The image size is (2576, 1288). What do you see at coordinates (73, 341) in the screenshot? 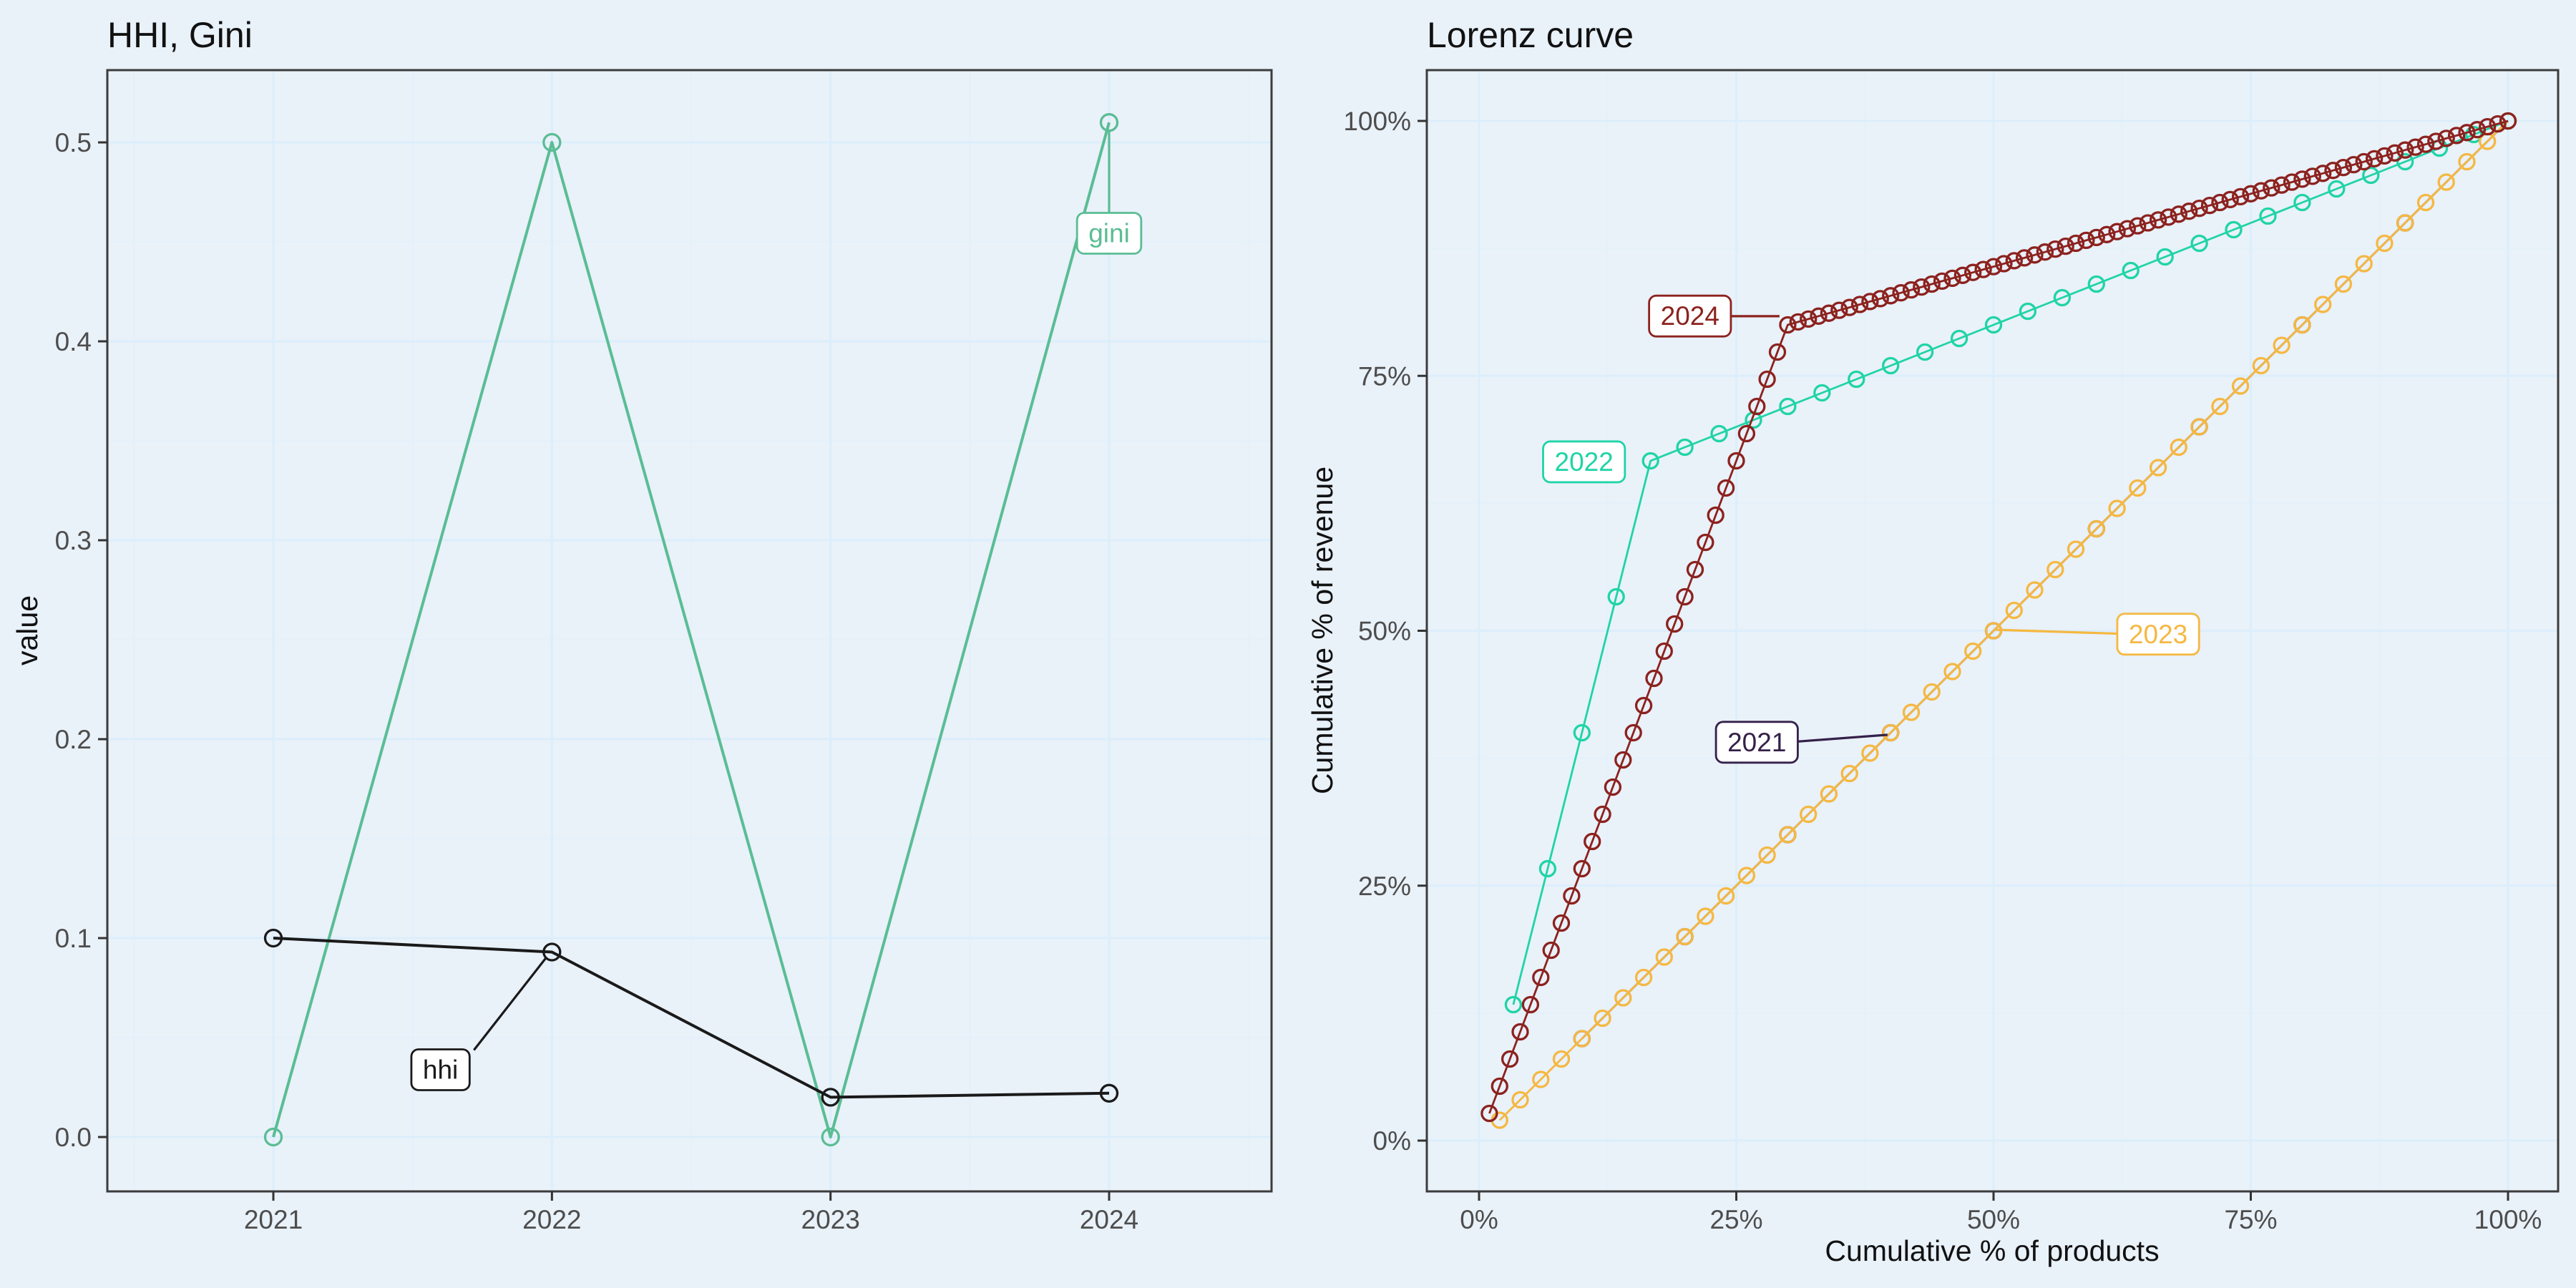
I see `y-tick-label: 0.4` at bounding box center [73, 341].